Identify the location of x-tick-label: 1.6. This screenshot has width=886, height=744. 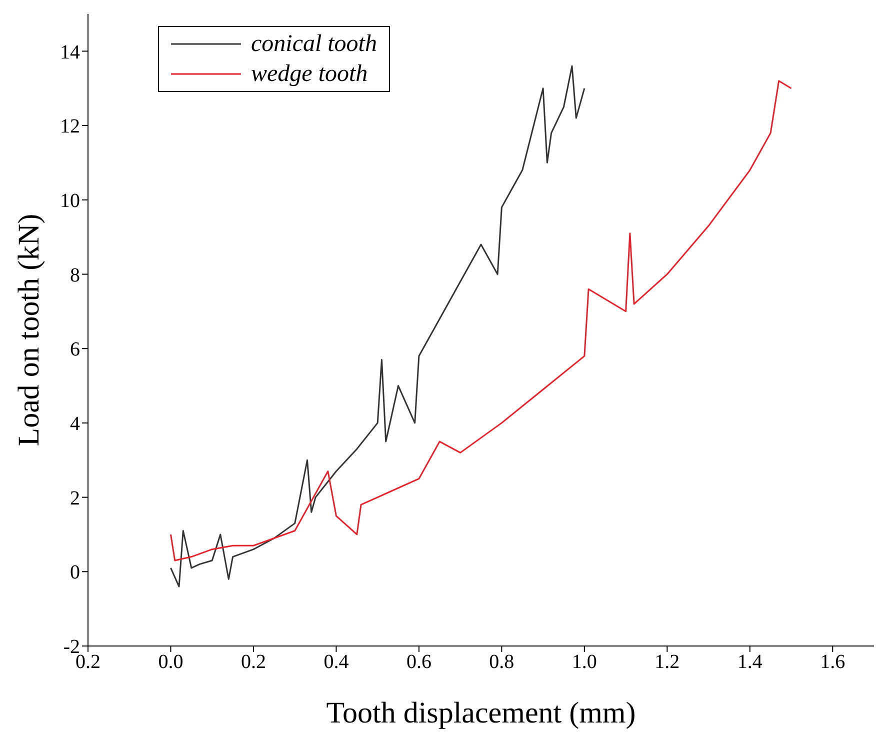
(833, 662).